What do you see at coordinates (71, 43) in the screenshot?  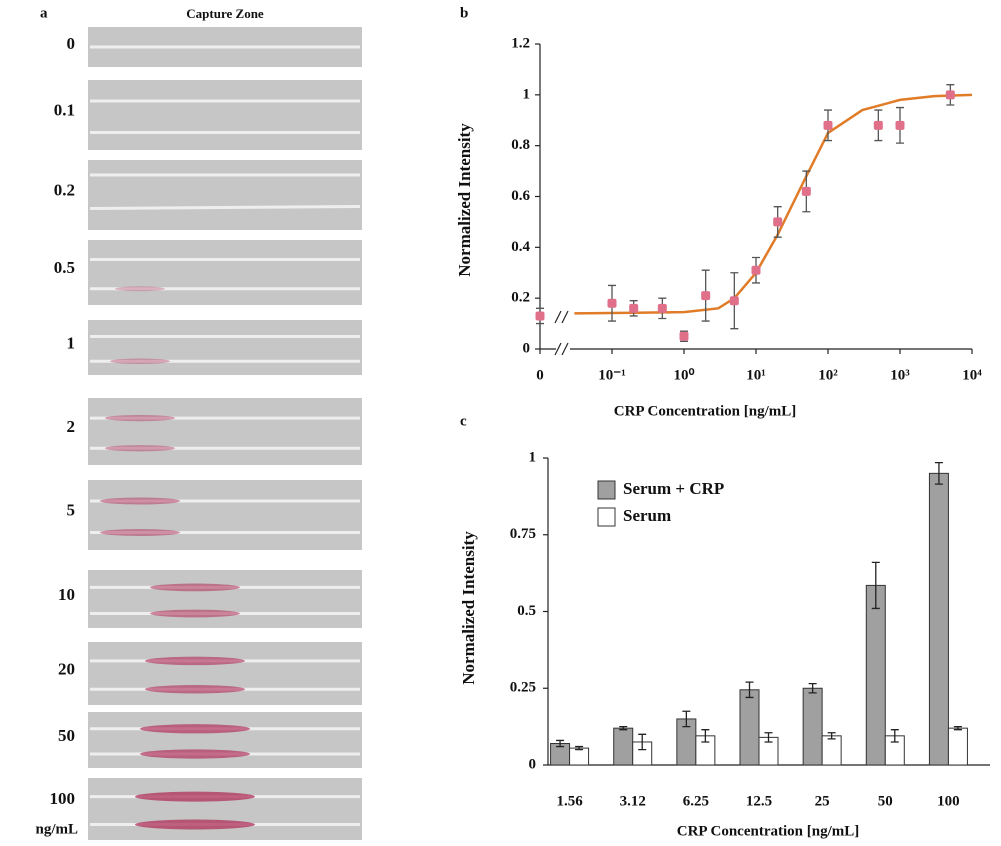 I see `row-label: 0` at bounding box center [71, 43].